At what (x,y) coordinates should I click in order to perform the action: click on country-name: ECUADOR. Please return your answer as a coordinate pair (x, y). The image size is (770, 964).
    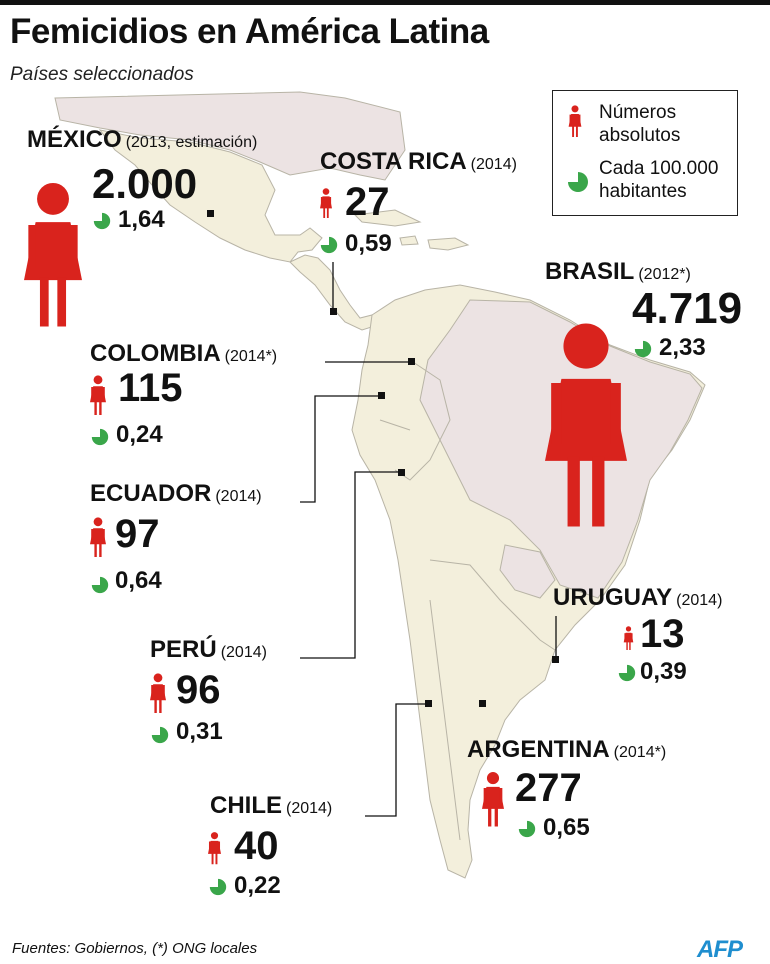
    Looking at the image, I should click on (151, 493).